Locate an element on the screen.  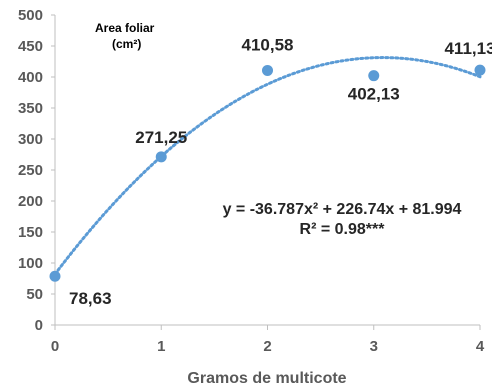
y-tick-labels: 0 50 100 150 200 250 300 350 400 450 500 is located at coordinates (36, 170).